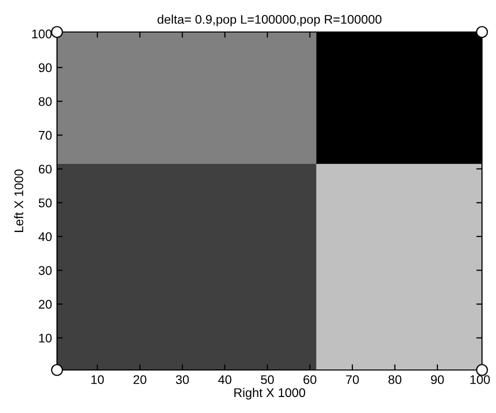 This screenshot has width=496, height=413. Describe the element at coordinates (45, 237) in the screenshot. I see `y-tick-label: 40` at that location.